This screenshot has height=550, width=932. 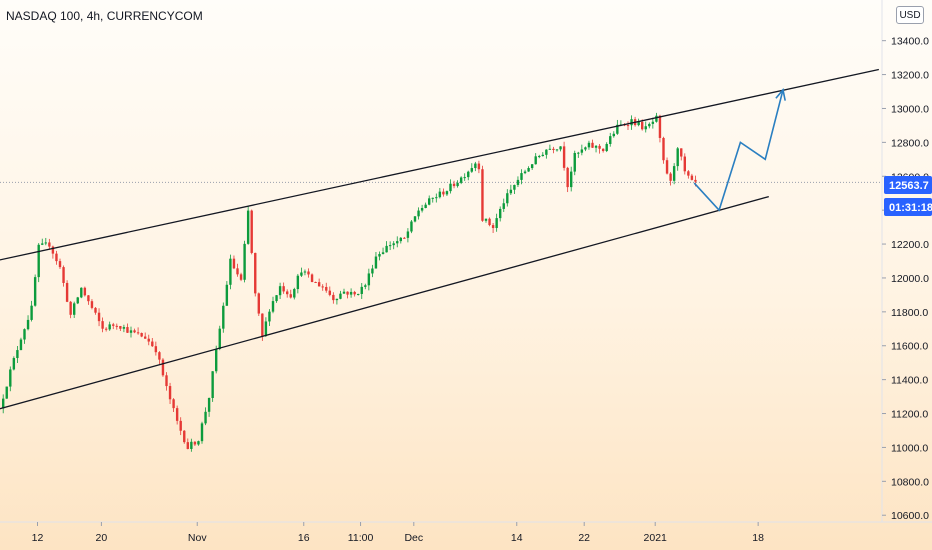 What do you see at coordinates (102, 538) in the screenshot?
I see `x-tick-label: 20` at bounding box center [102, 538].